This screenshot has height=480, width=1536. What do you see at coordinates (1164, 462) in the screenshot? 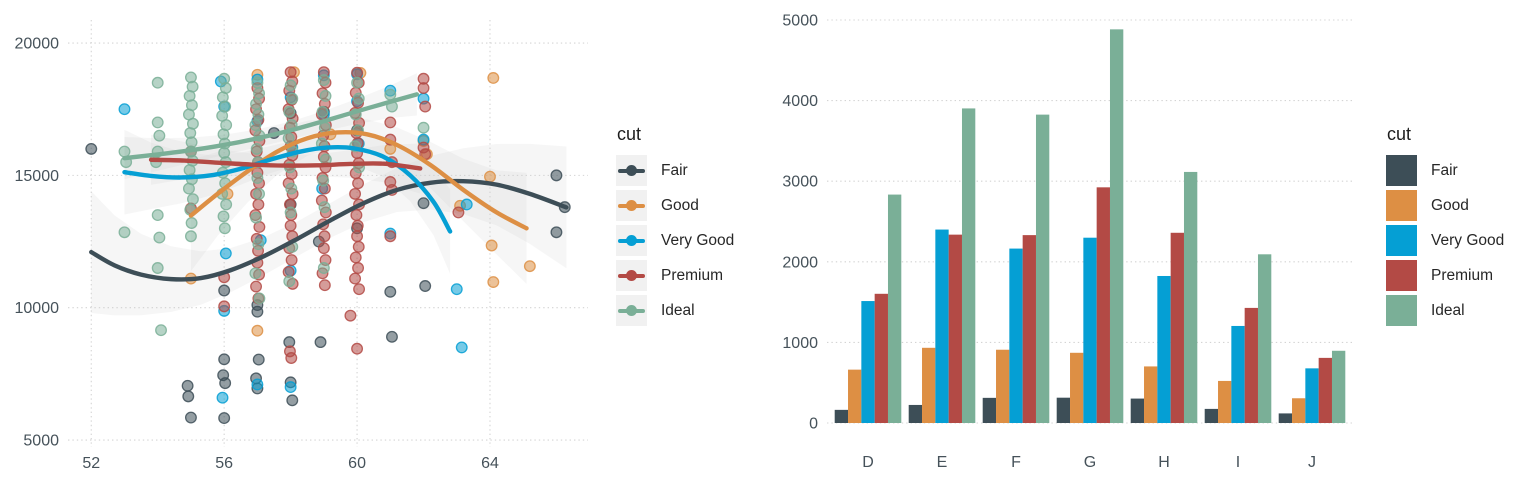
I see `svg-text: H` at bounding box center [1164, 462].